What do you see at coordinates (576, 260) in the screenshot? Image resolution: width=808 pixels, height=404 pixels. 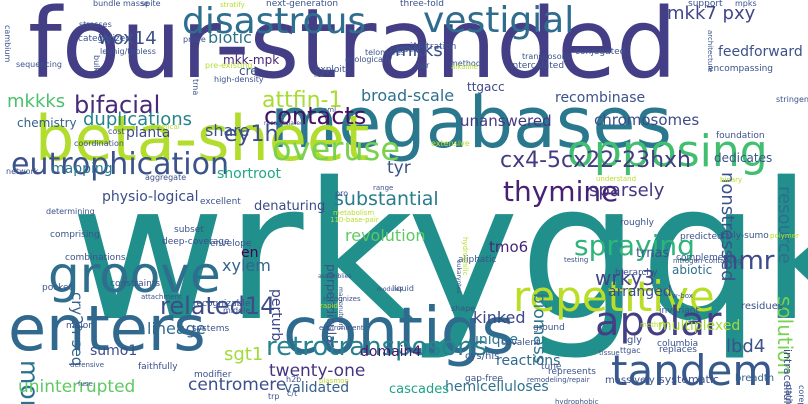 I see `cloud-word: testing` at bounding box center [576, 260].